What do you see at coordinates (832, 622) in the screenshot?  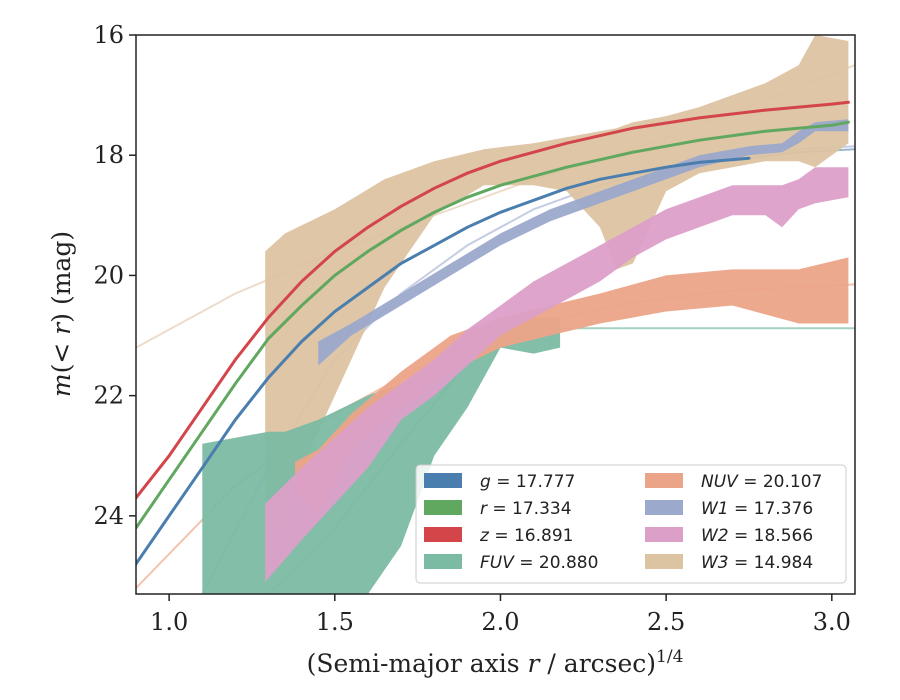 I see `x-tick-label: 3.0` at bounding box center [832, 622].